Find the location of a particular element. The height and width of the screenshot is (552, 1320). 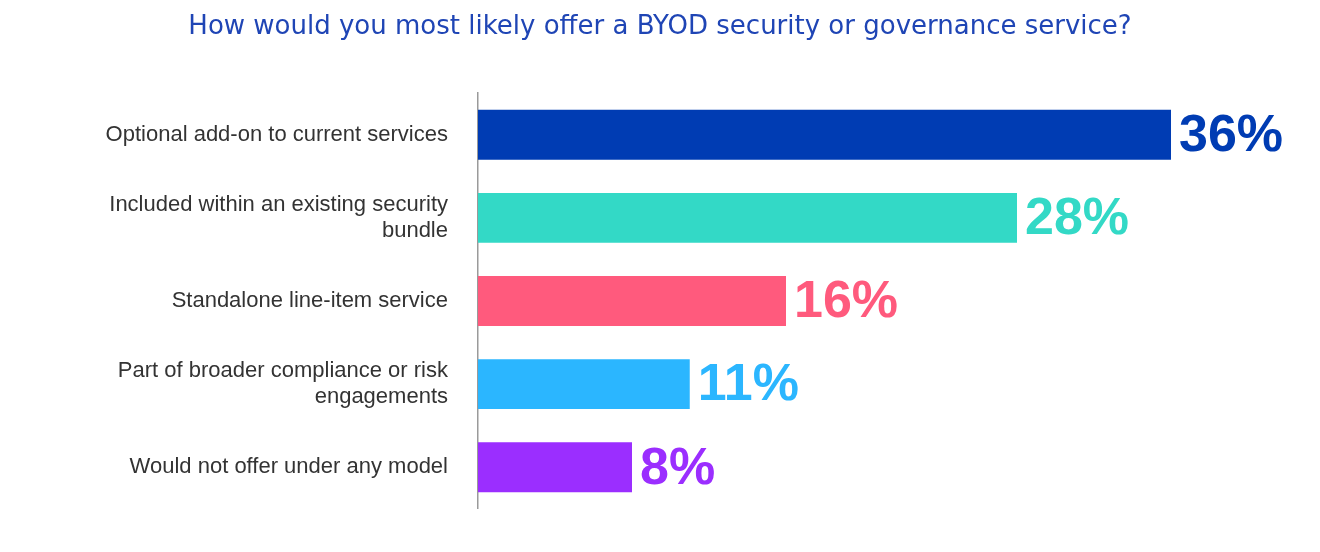

y-tick-label: Would not offer under any model is located at coordinates (288, 466).